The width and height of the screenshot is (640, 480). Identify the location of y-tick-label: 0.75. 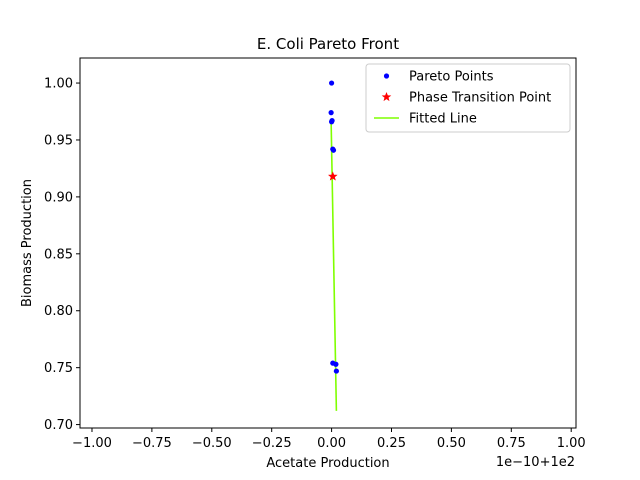
(58, 368).